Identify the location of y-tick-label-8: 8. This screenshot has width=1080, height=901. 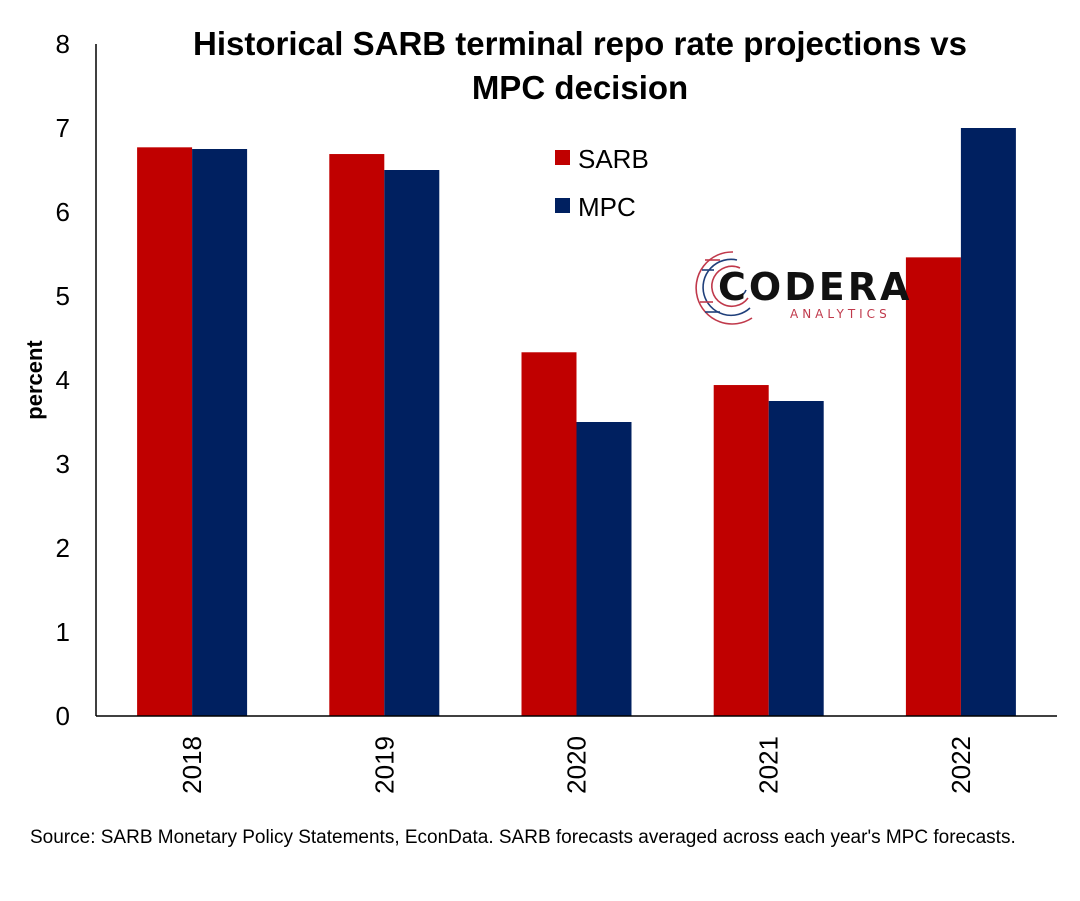
(63, 44).